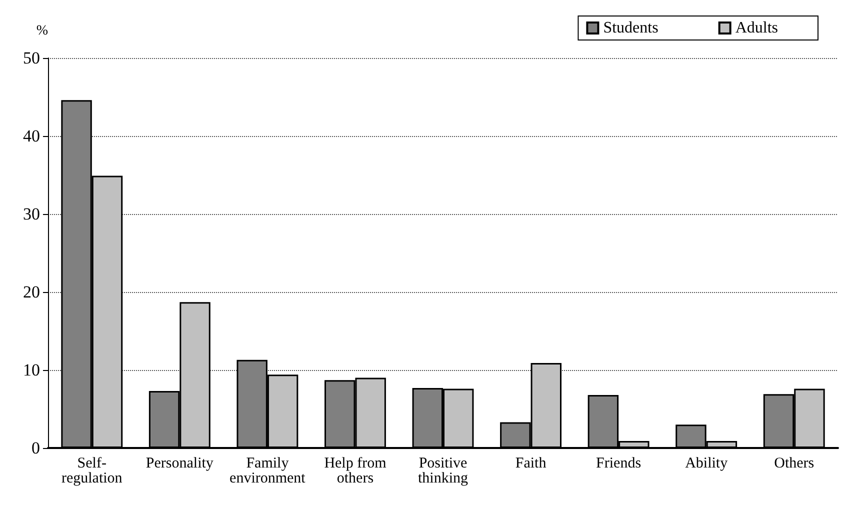  Describe the element at coordinates (355, 471) in the screenshot. I see `x-tick-label: Help from others` at that location.